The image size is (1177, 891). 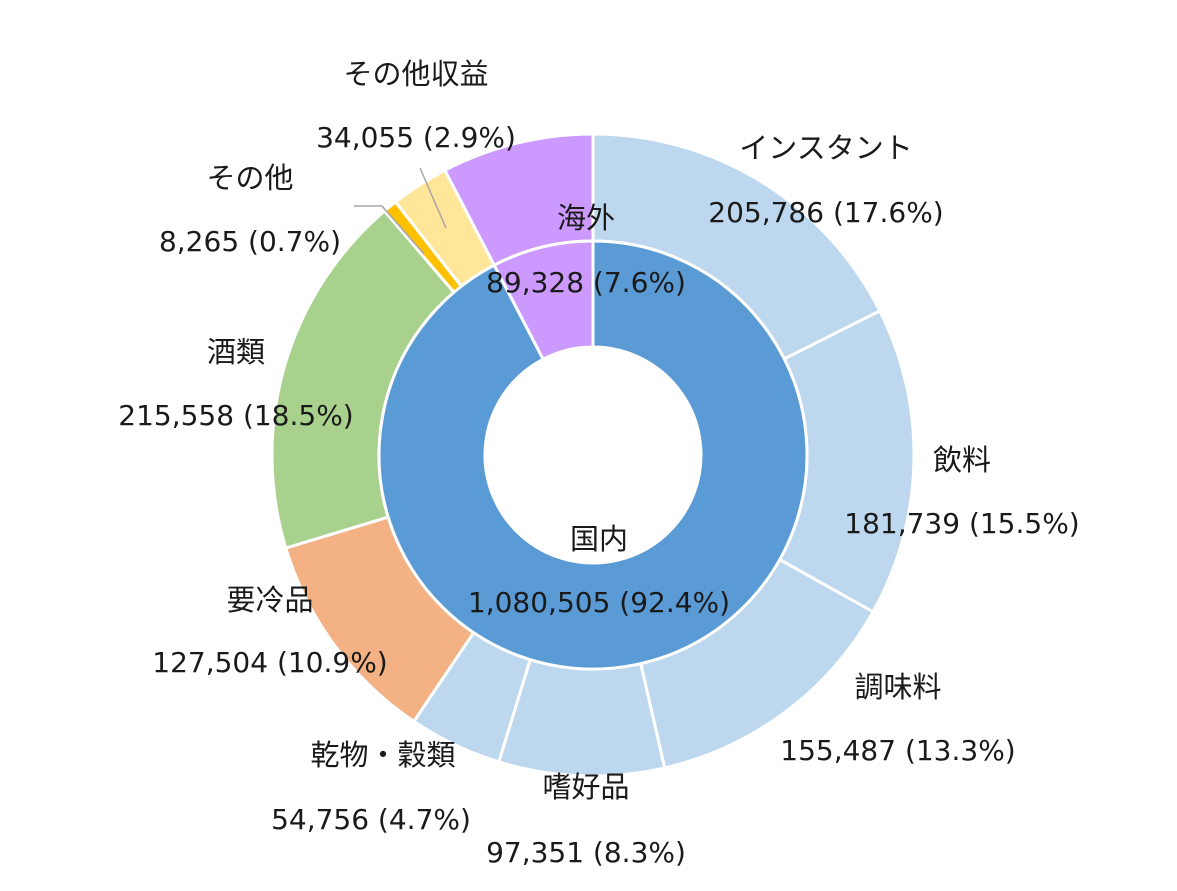 What do you see at coordinates (269, 631) in the screenshot?
I see `label-chilled: 要冷品 127,504 (10.9%)` at bounding box center [269, 631].